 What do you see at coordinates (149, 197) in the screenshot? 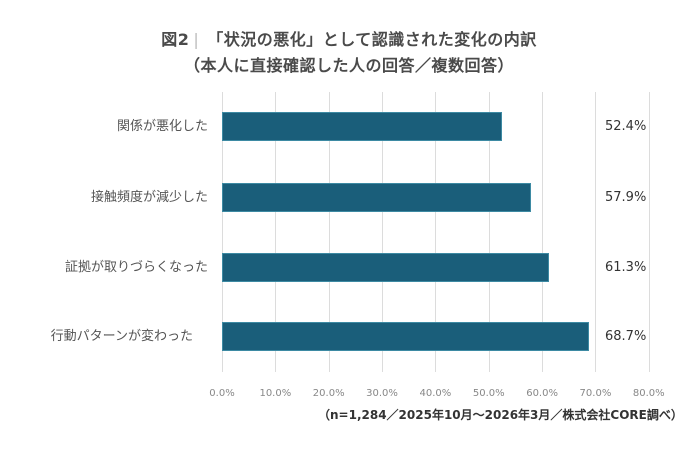
I see `category-label: 接触頻度が減少した` at bounding box center [149, 197].